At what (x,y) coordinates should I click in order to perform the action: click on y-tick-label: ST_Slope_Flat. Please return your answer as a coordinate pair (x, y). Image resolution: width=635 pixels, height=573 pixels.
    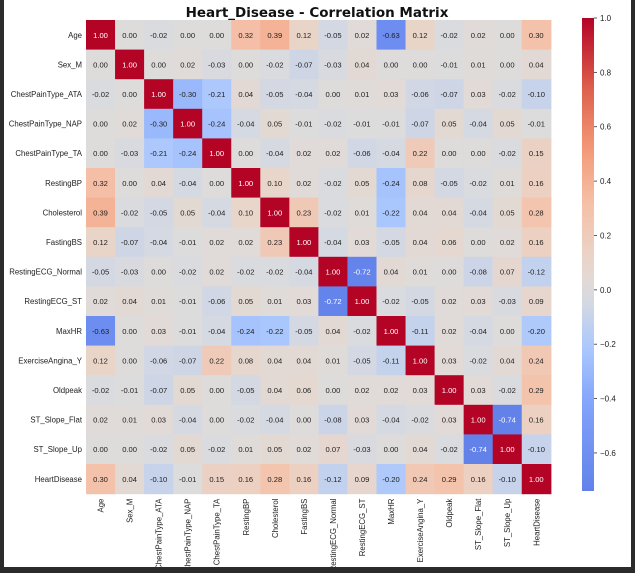
    Looking at the image, I should click on (56, 420).